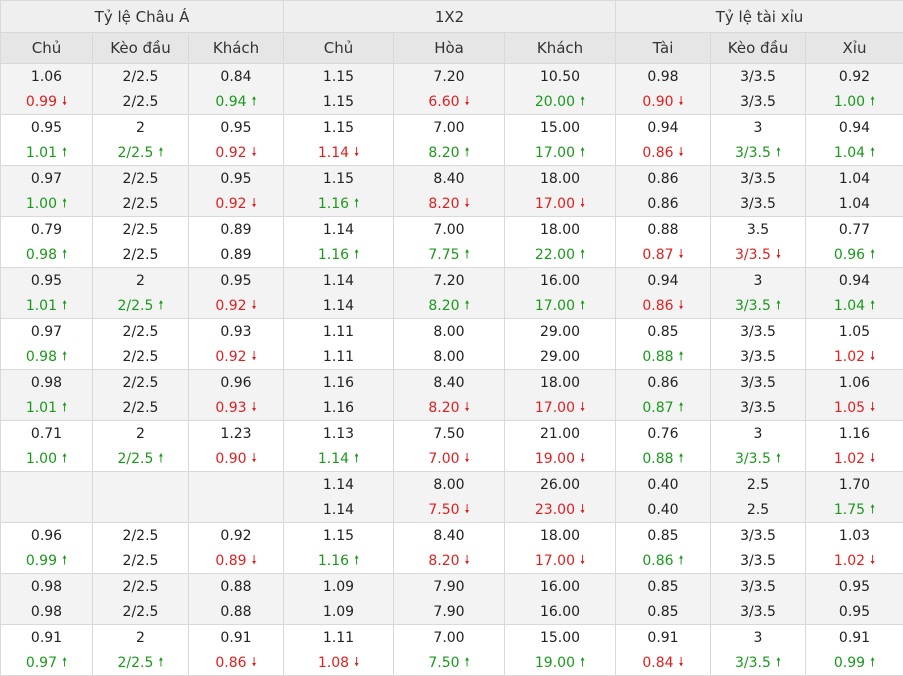  Describe the element at coordinates (448, 536) in the screenshot. I see `odds-value: 8.40` at that location.